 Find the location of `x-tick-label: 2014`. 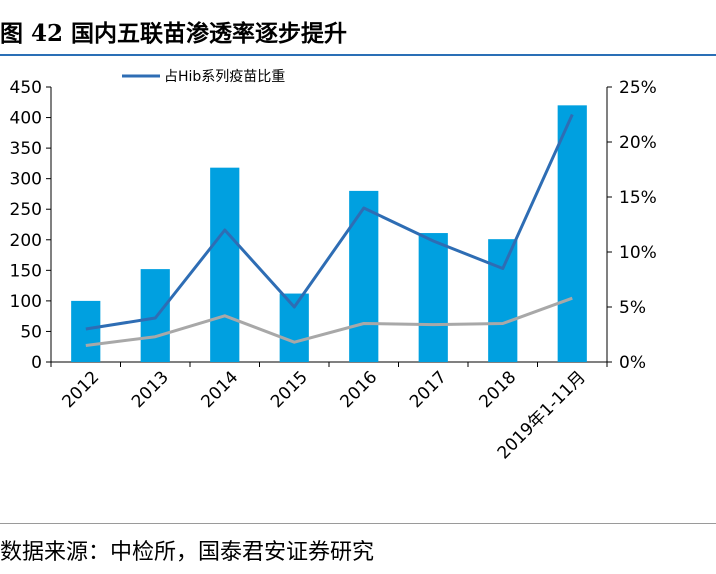

x-tick-label: 2014 is located at coordinates (220, 389).